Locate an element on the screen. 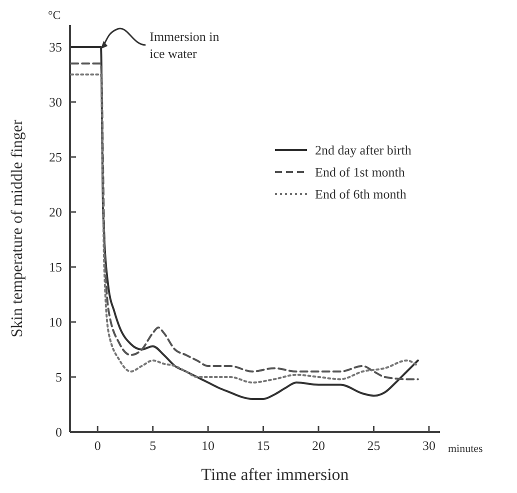  y-tick-label: 0 is located at coordinates (59, 432).